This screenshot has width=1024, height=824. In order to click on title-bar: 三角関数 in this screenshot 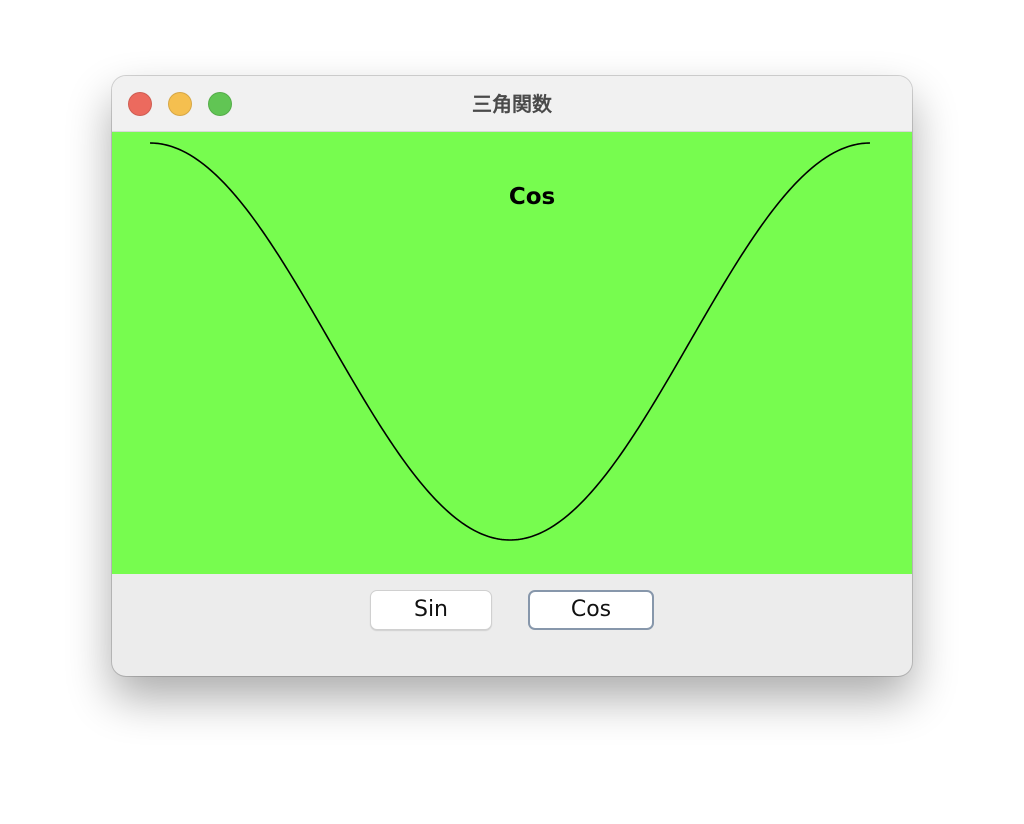, I will do `click(512, 104)`.